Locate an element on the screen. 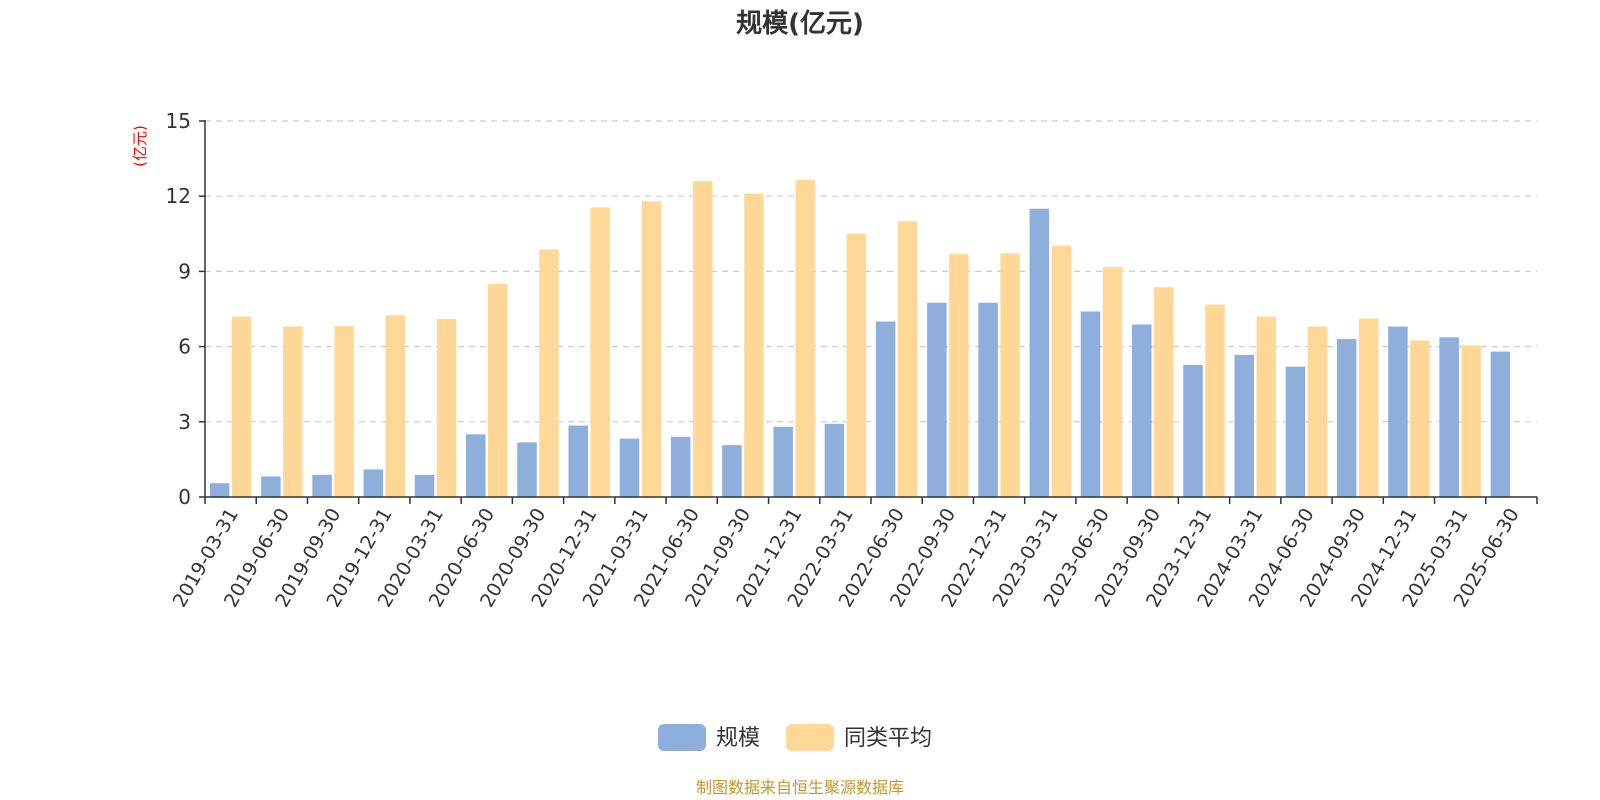  legend-item-peer-average: 同类平均 is located at coordinates (859, 737).